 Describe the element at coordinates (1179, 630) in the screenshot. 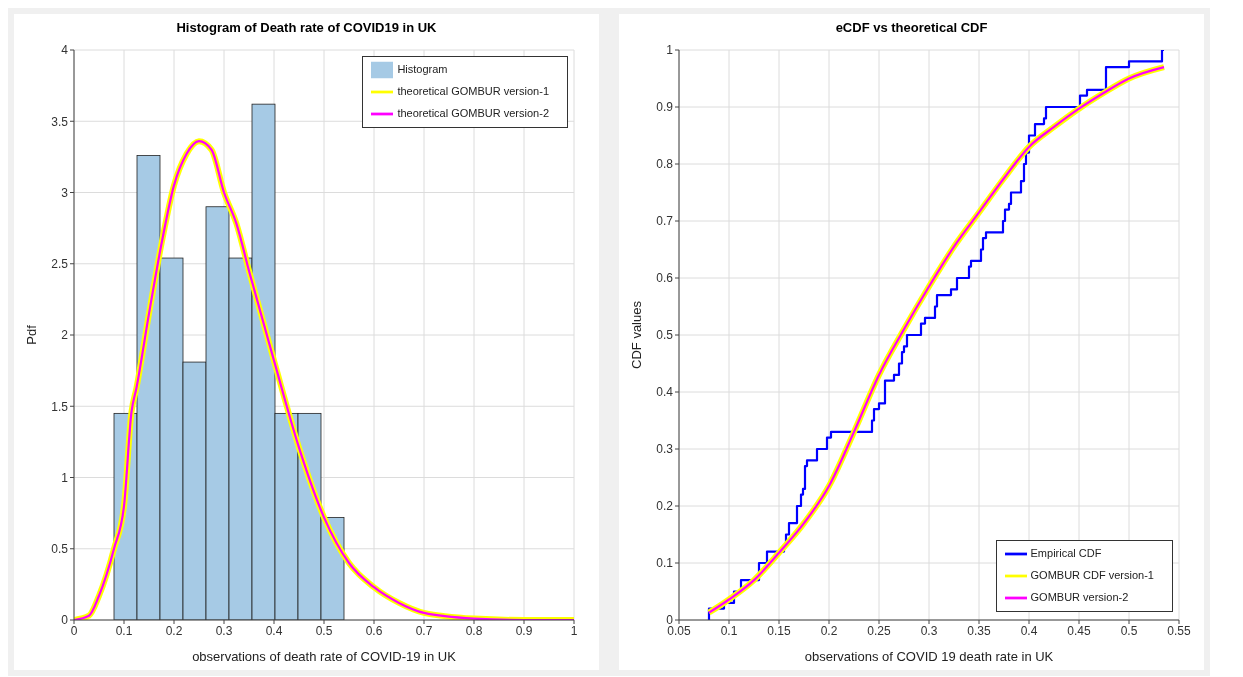

I see `x-tick-label: 0.55` at that location.